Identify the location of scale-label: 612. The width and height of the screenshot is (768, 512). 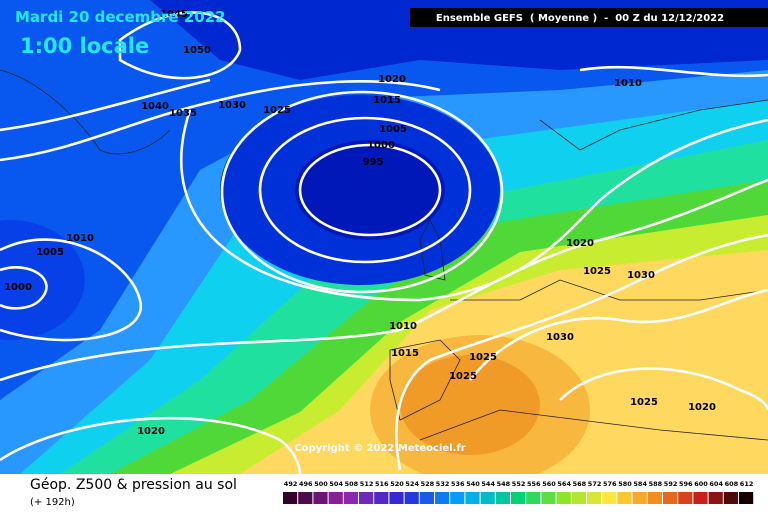
(747, 484).